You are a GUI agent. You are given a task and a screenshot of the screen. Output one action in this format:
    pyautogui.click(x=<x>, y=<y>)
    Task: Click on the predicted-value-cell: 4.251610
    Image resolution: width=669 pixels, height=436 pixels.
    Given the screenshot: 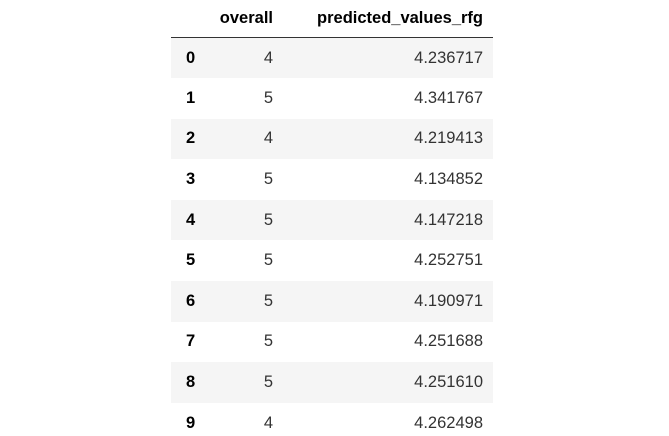 What is the action you would take?
    pyautogui.click(x=448, y=382)
    